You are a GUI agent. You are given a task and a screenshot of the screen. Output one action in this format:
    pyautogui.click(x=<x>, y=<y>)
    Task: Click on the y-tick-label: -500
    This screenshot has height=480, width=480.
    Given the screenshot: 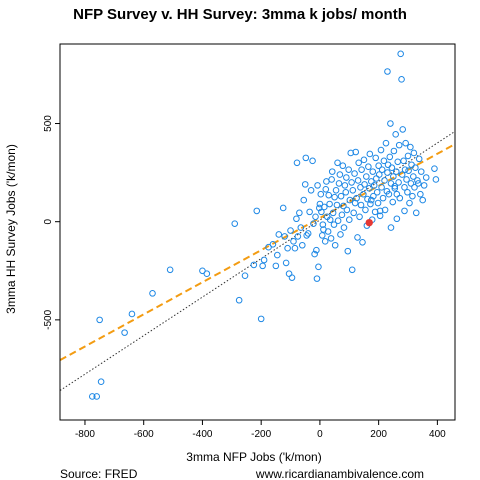 What is the action you would take?
    pyautogui.click(x=48, y=319)
    